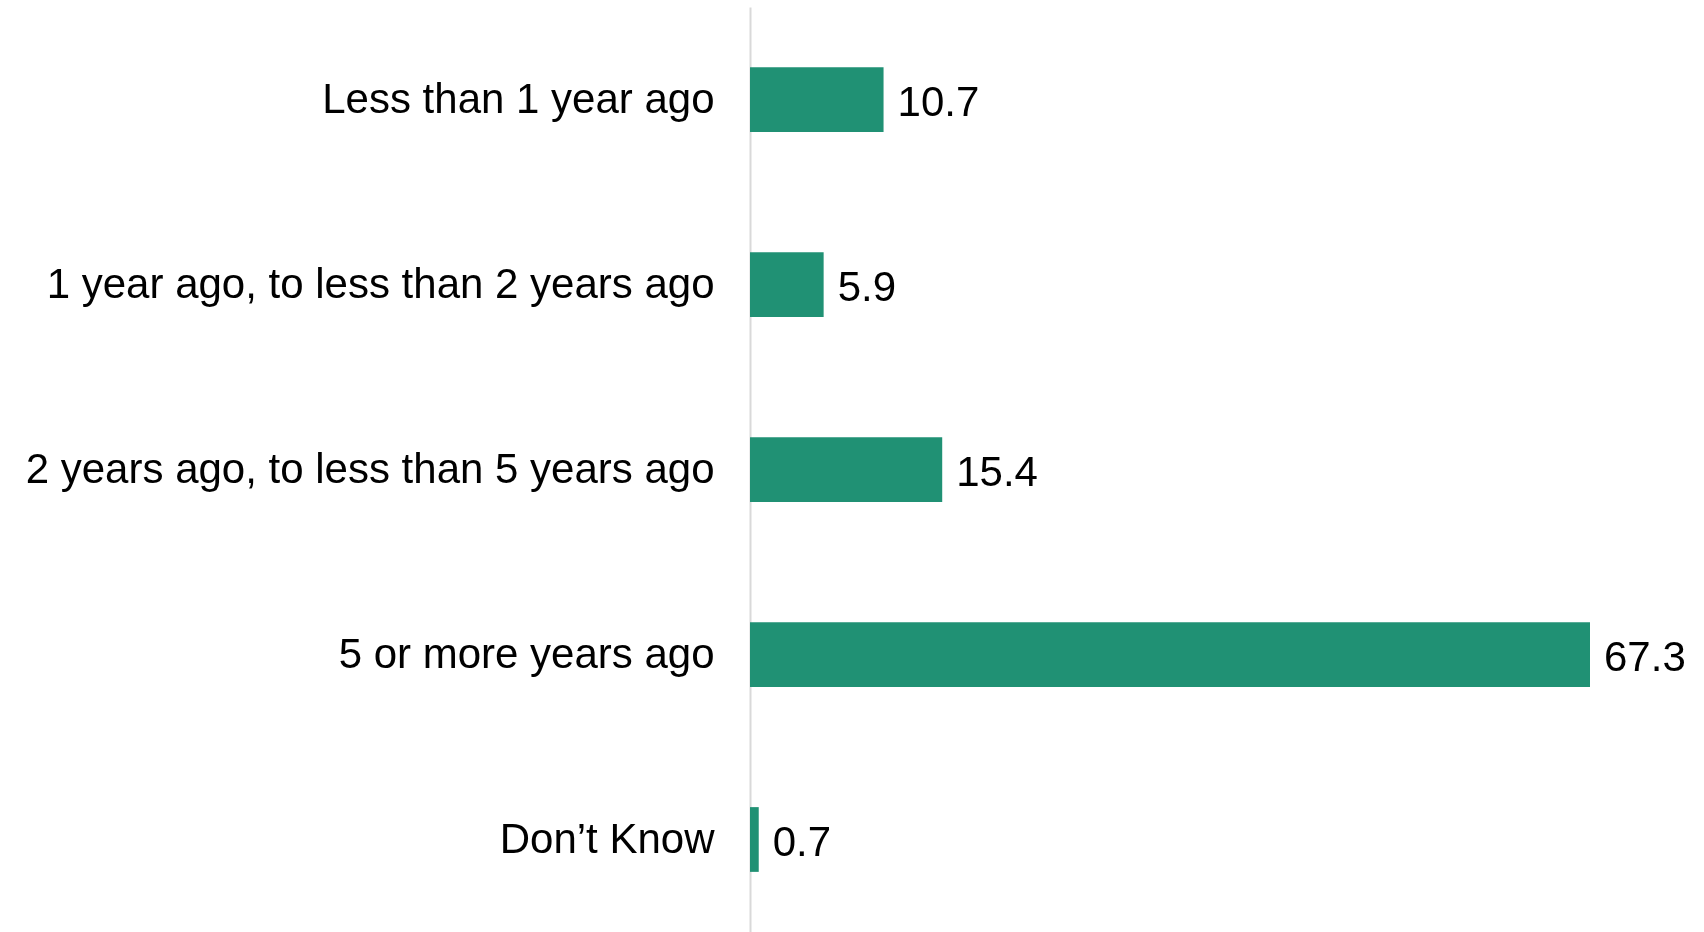 The width and height of the screenshot is (1704, 932). I want to click on data-label: 5.9, so click(867, 286).